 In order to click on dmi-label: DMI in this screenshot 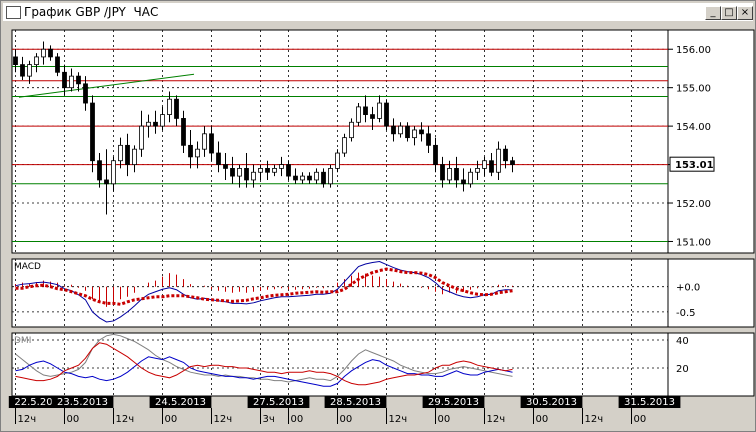, I will do `click(22, 341)`.